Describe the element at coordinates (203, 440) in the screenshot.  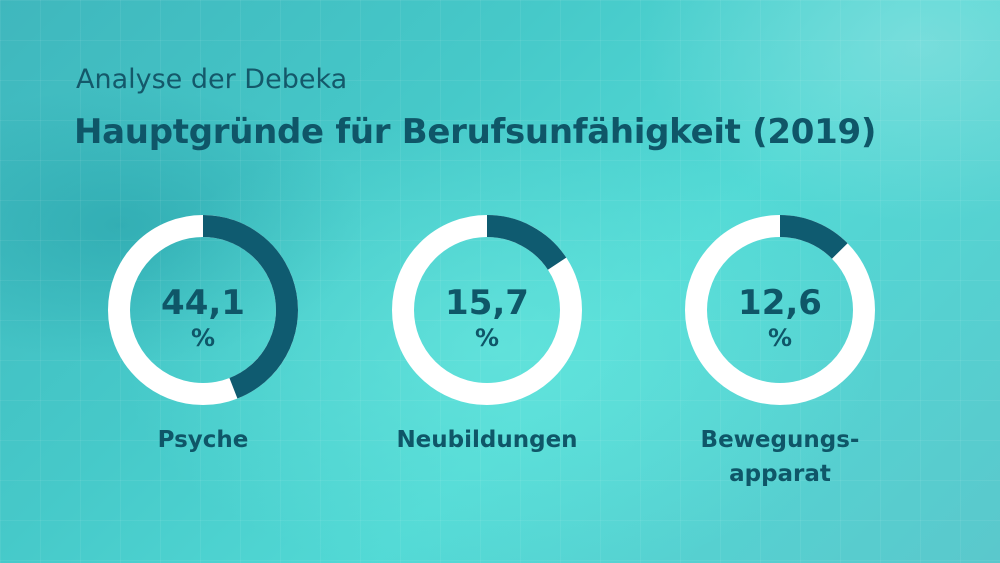
I see `category-label: Psyche` at that location.